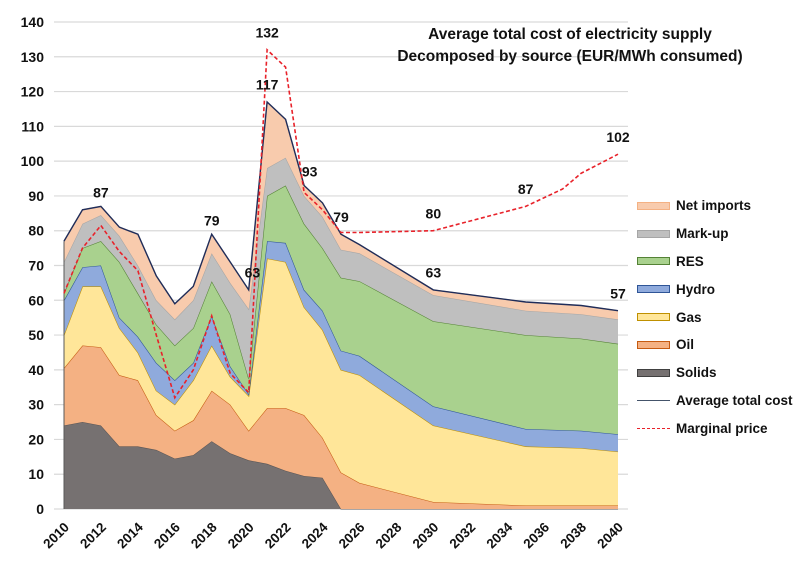 This screenshot has height=569, width=807. I want to click on x-tick-label: 2016, so click(167, 535).